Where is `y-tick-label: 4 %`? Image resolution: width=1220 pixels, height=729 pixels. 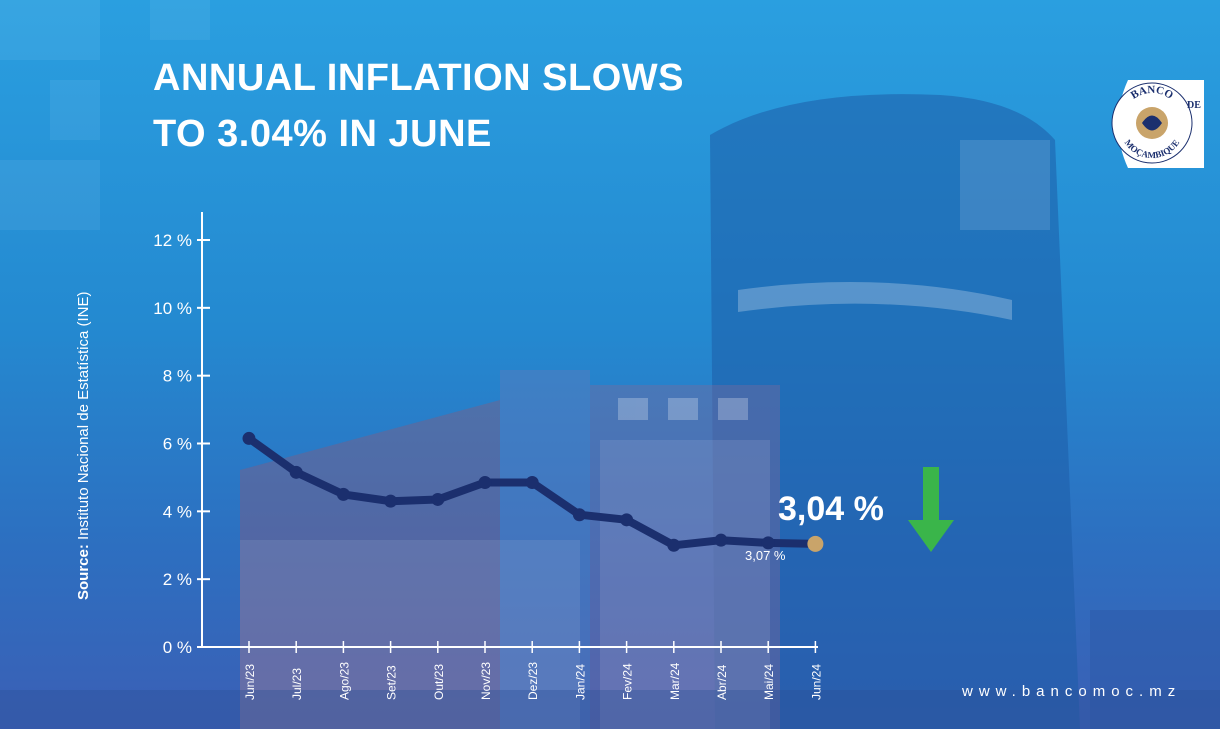
y-tick-label: 4 % is located at coordinates (177, 511).